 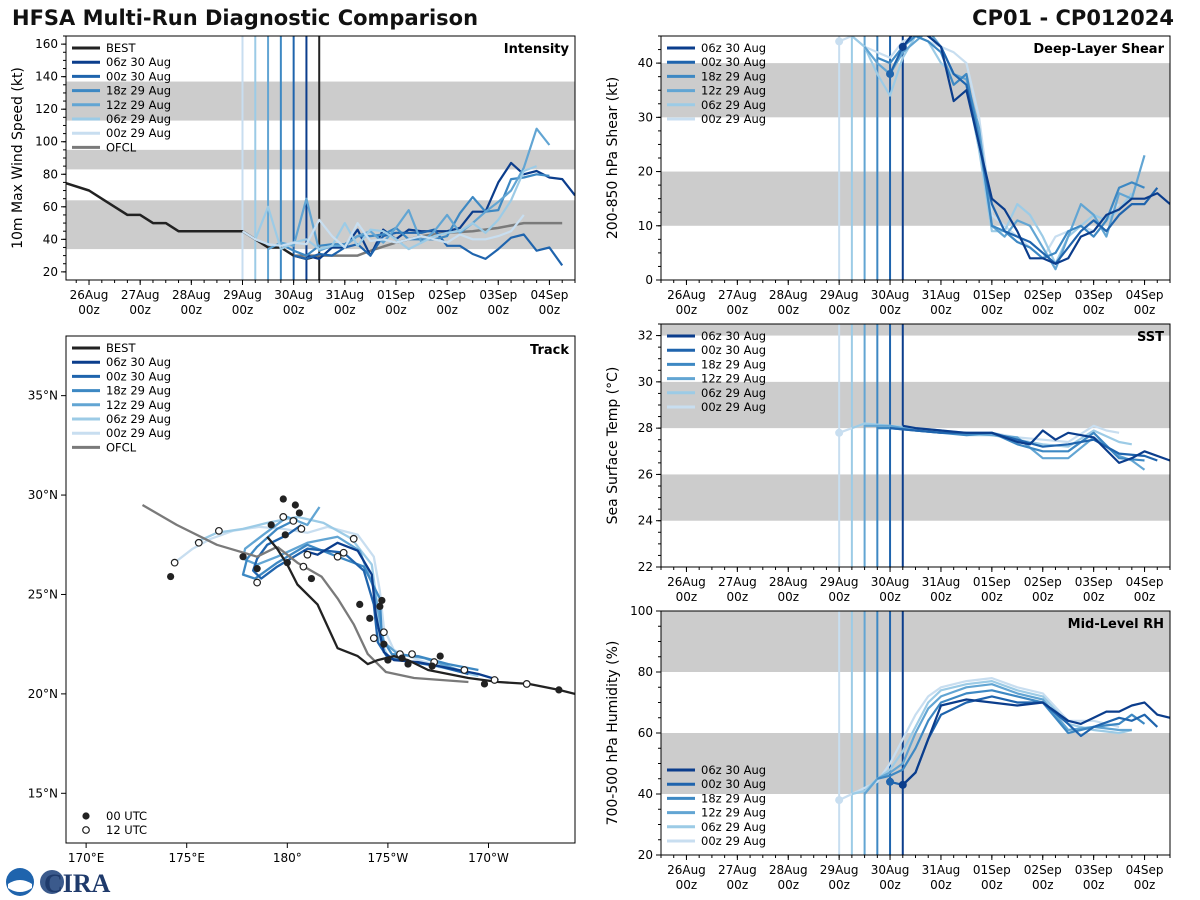 What do you see at coordinates (1150, 337) in the screenshot?
I see `panel-title: SST` at bounding box center [1150, 337].